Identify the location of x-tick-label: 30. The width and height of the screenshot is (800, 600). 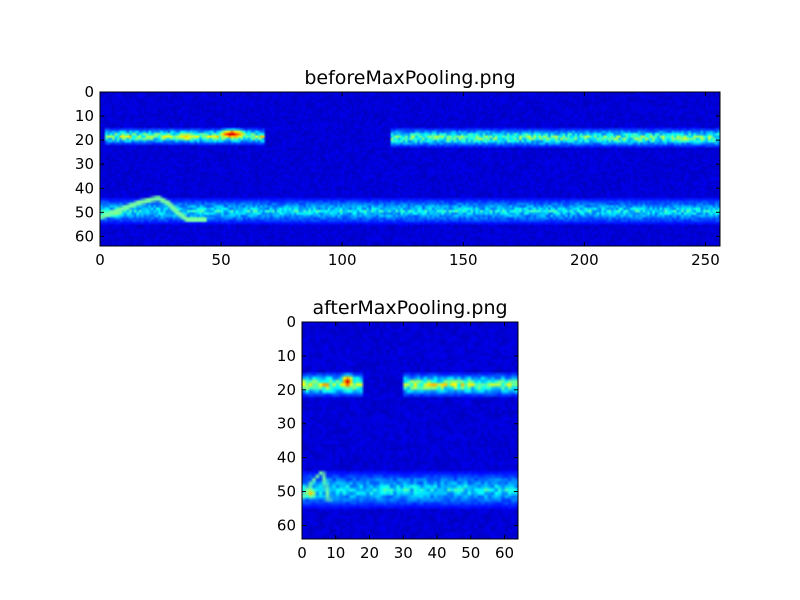
(403, 553).